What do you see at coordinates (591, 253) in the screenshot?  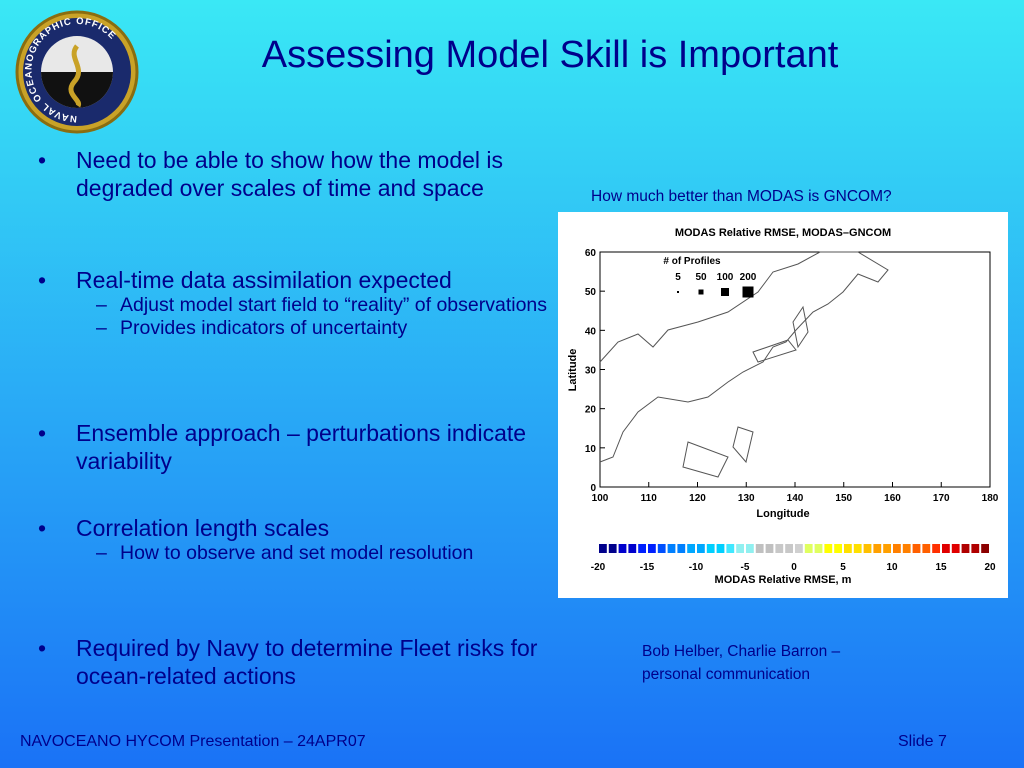 I see `y-tick-label: 60` at bounding box center [591, 253].